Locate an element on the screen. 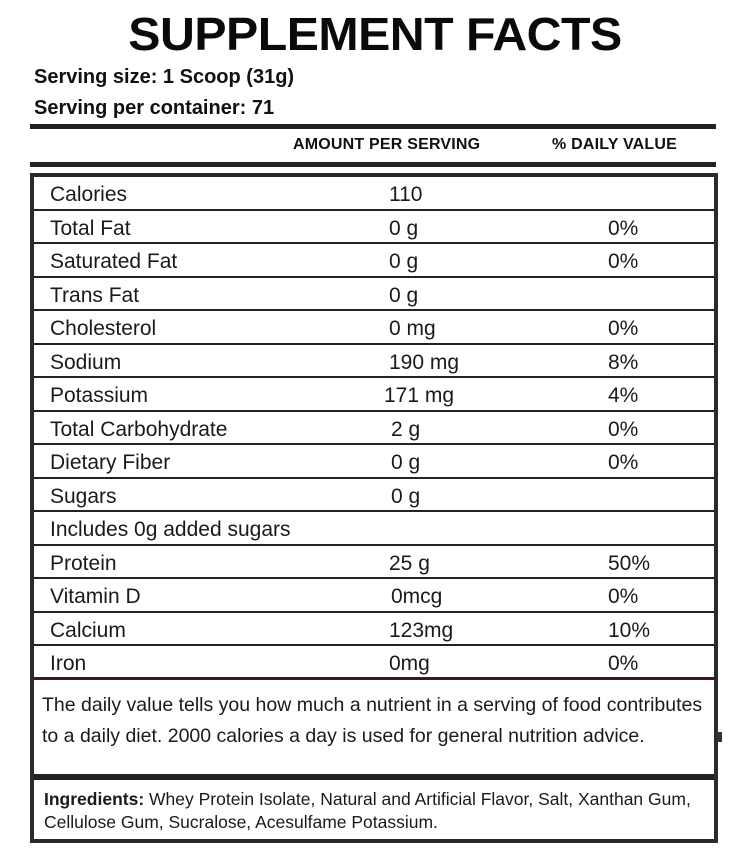  table-row: Trans Fat 0 g is located at coordinates (374, 294).